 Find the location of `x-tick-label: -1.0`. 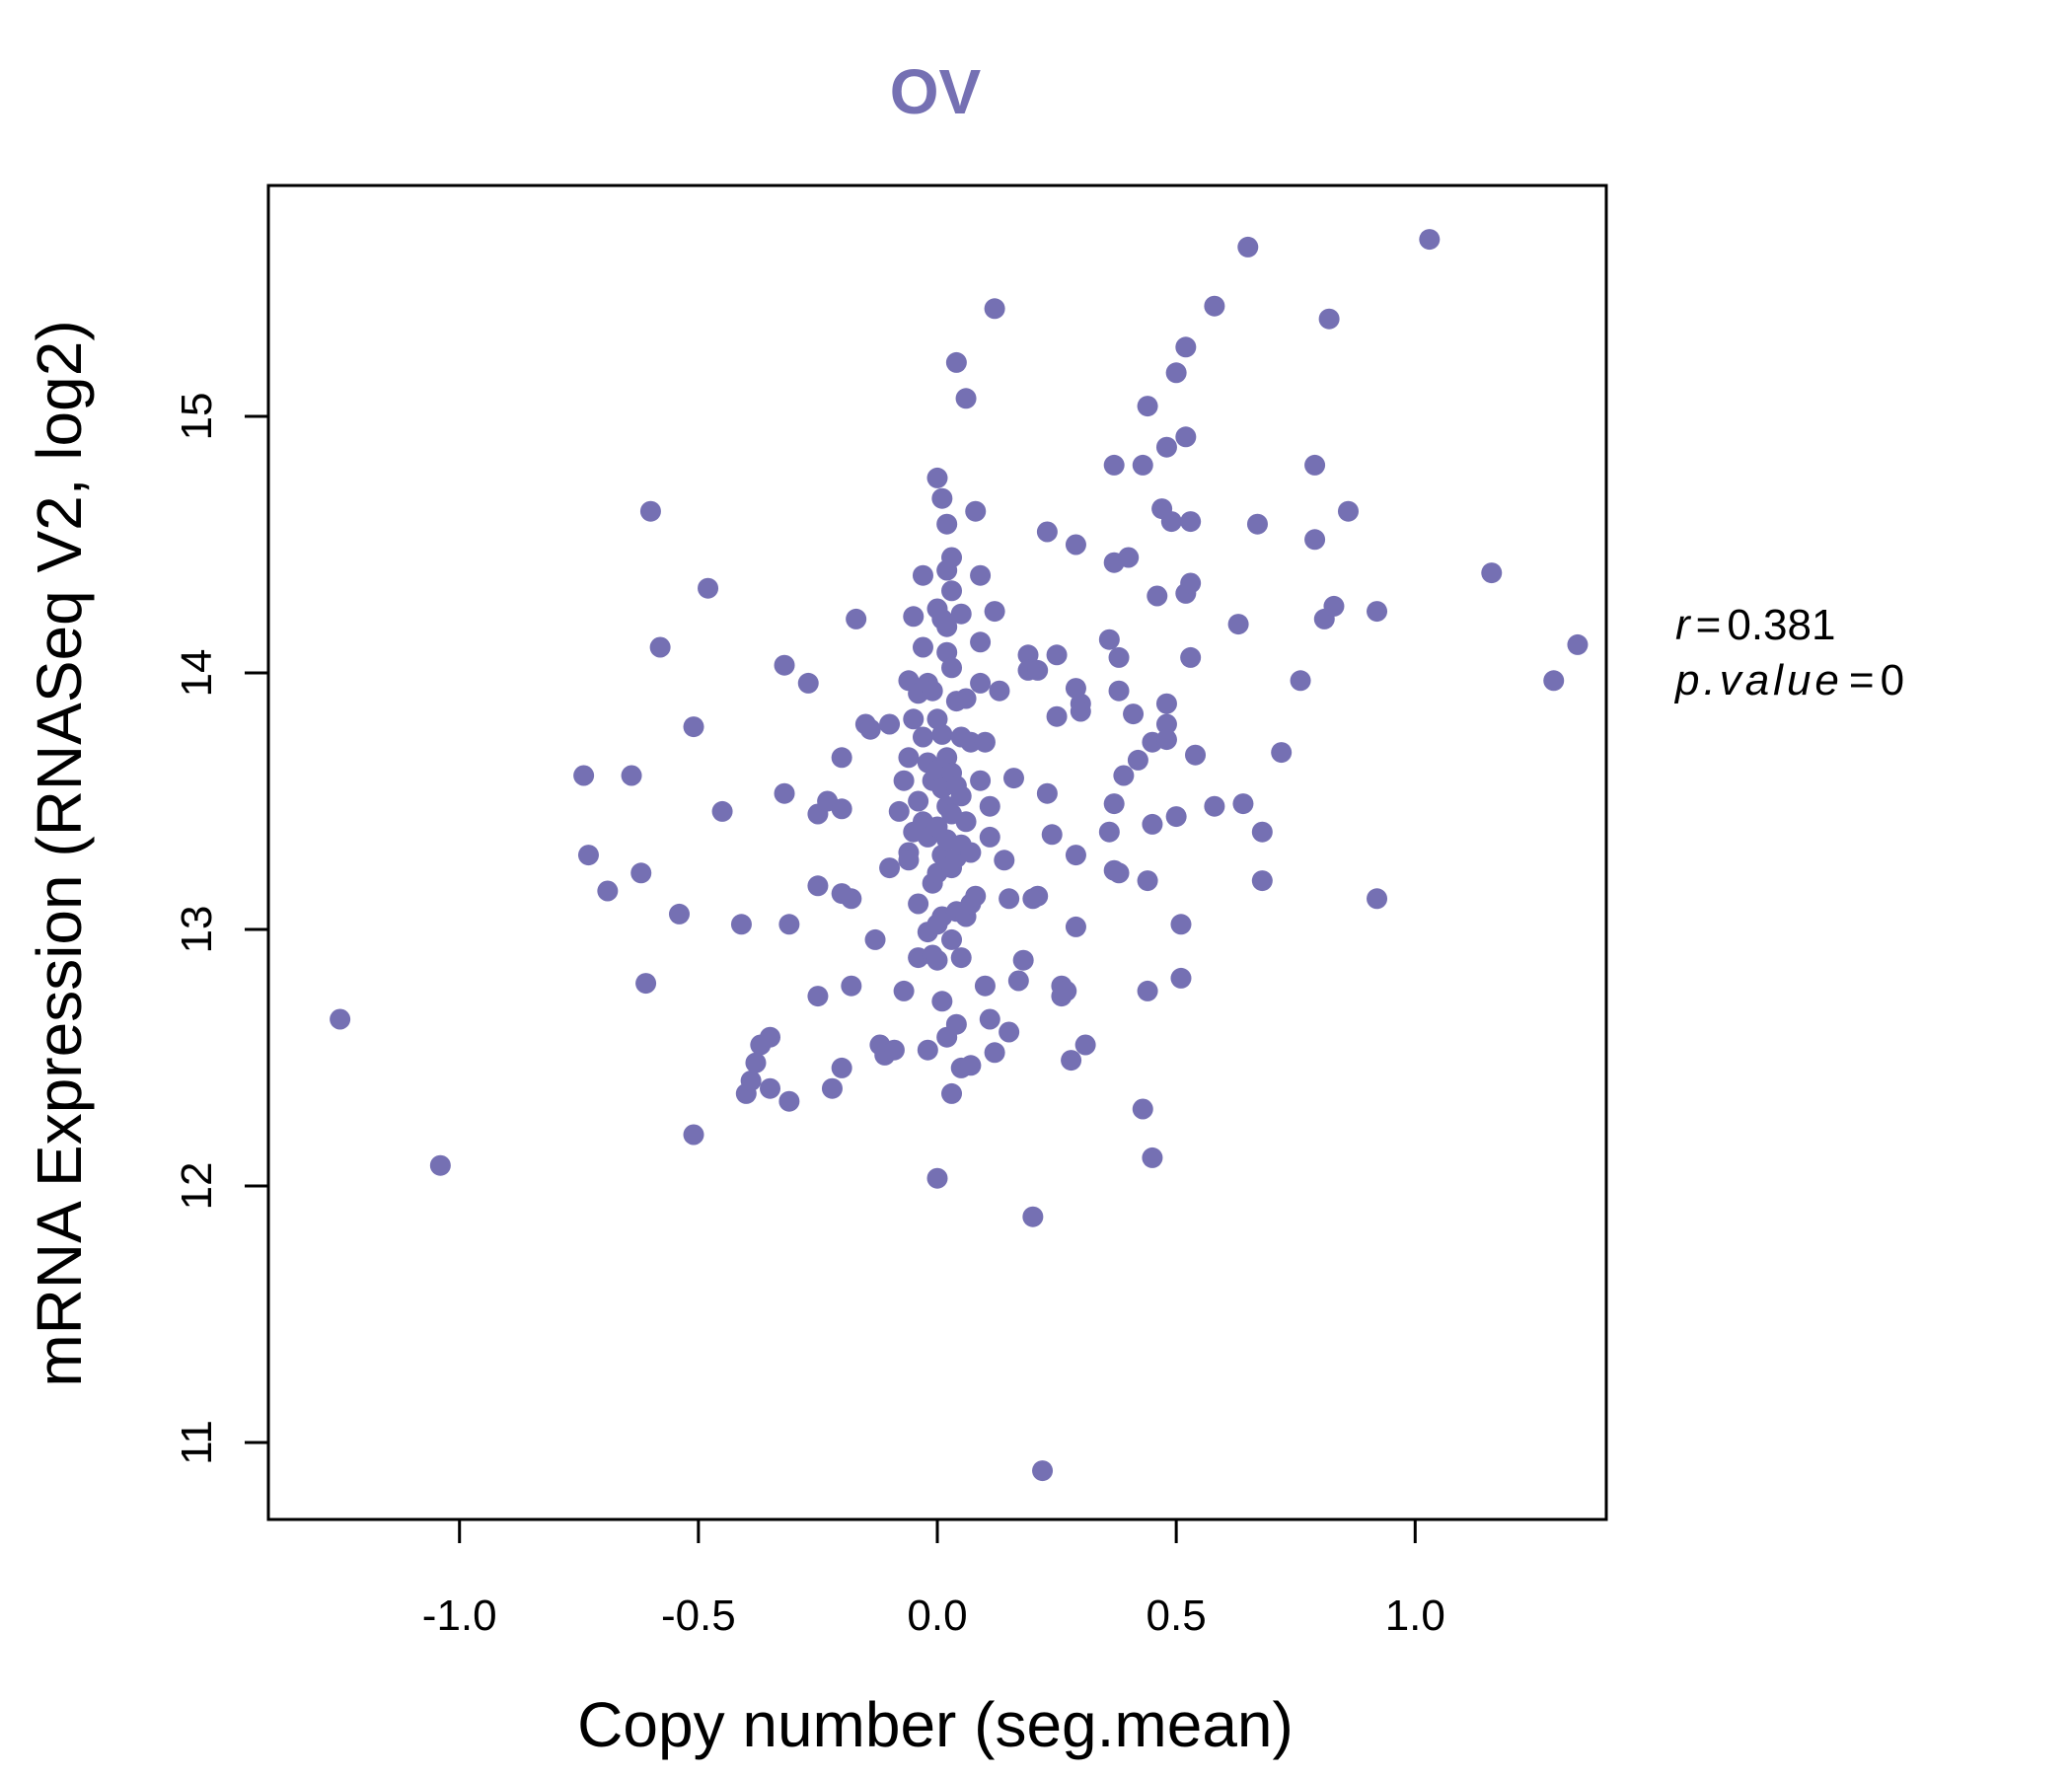

x-tick-label: -1.0 is located at coordinates (460, 1616).